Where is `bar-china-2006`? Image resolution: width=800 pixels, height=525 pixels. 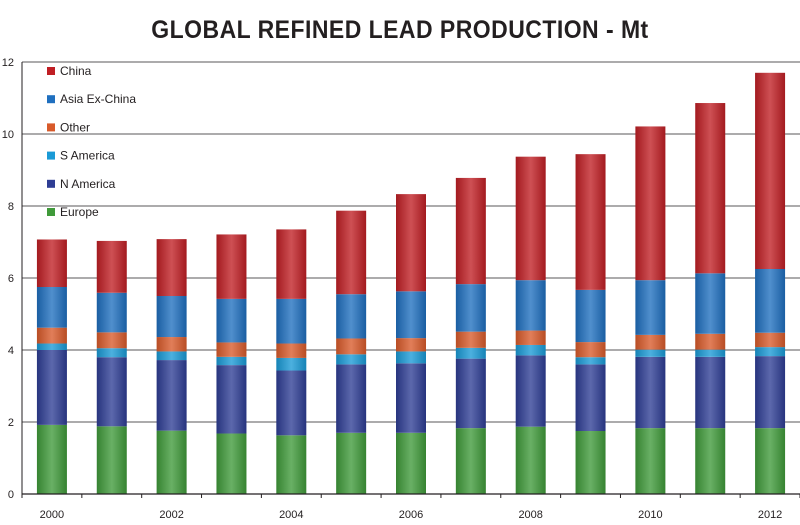
bar-china-2006 is located at coordinates (411, 243).